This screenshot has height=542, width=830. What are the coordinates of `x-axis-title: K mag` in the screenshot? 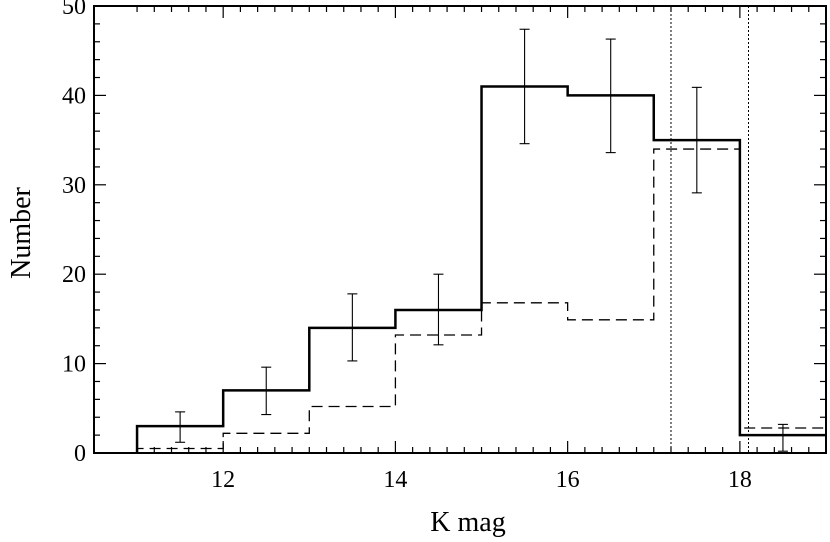 It's located at (467, 522).